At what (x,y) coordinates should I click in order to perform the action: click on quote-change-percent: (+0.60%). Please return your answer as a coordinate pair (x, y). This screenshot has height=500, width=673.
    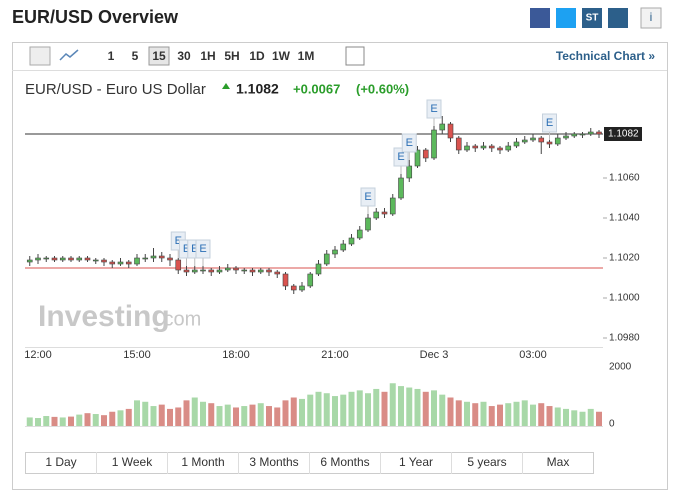
    Looking at the image, I should click on (382, 88).